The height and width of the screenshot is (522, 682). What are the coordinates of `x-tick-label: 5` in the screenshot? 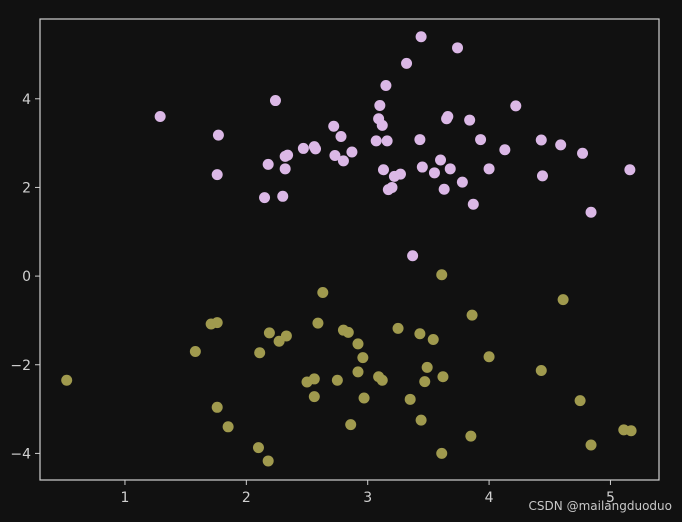 It's located at (610, 498).